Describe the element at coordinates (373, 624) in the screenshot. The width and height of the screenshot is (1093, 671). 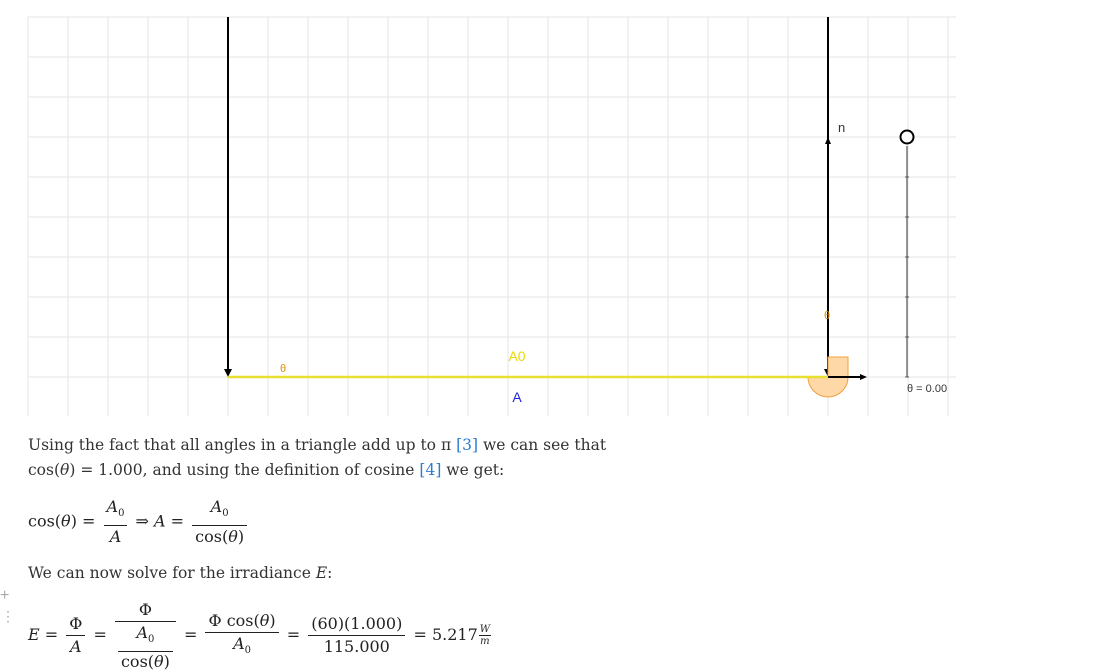
I see `eq-cos-value: 1.000` at that location.